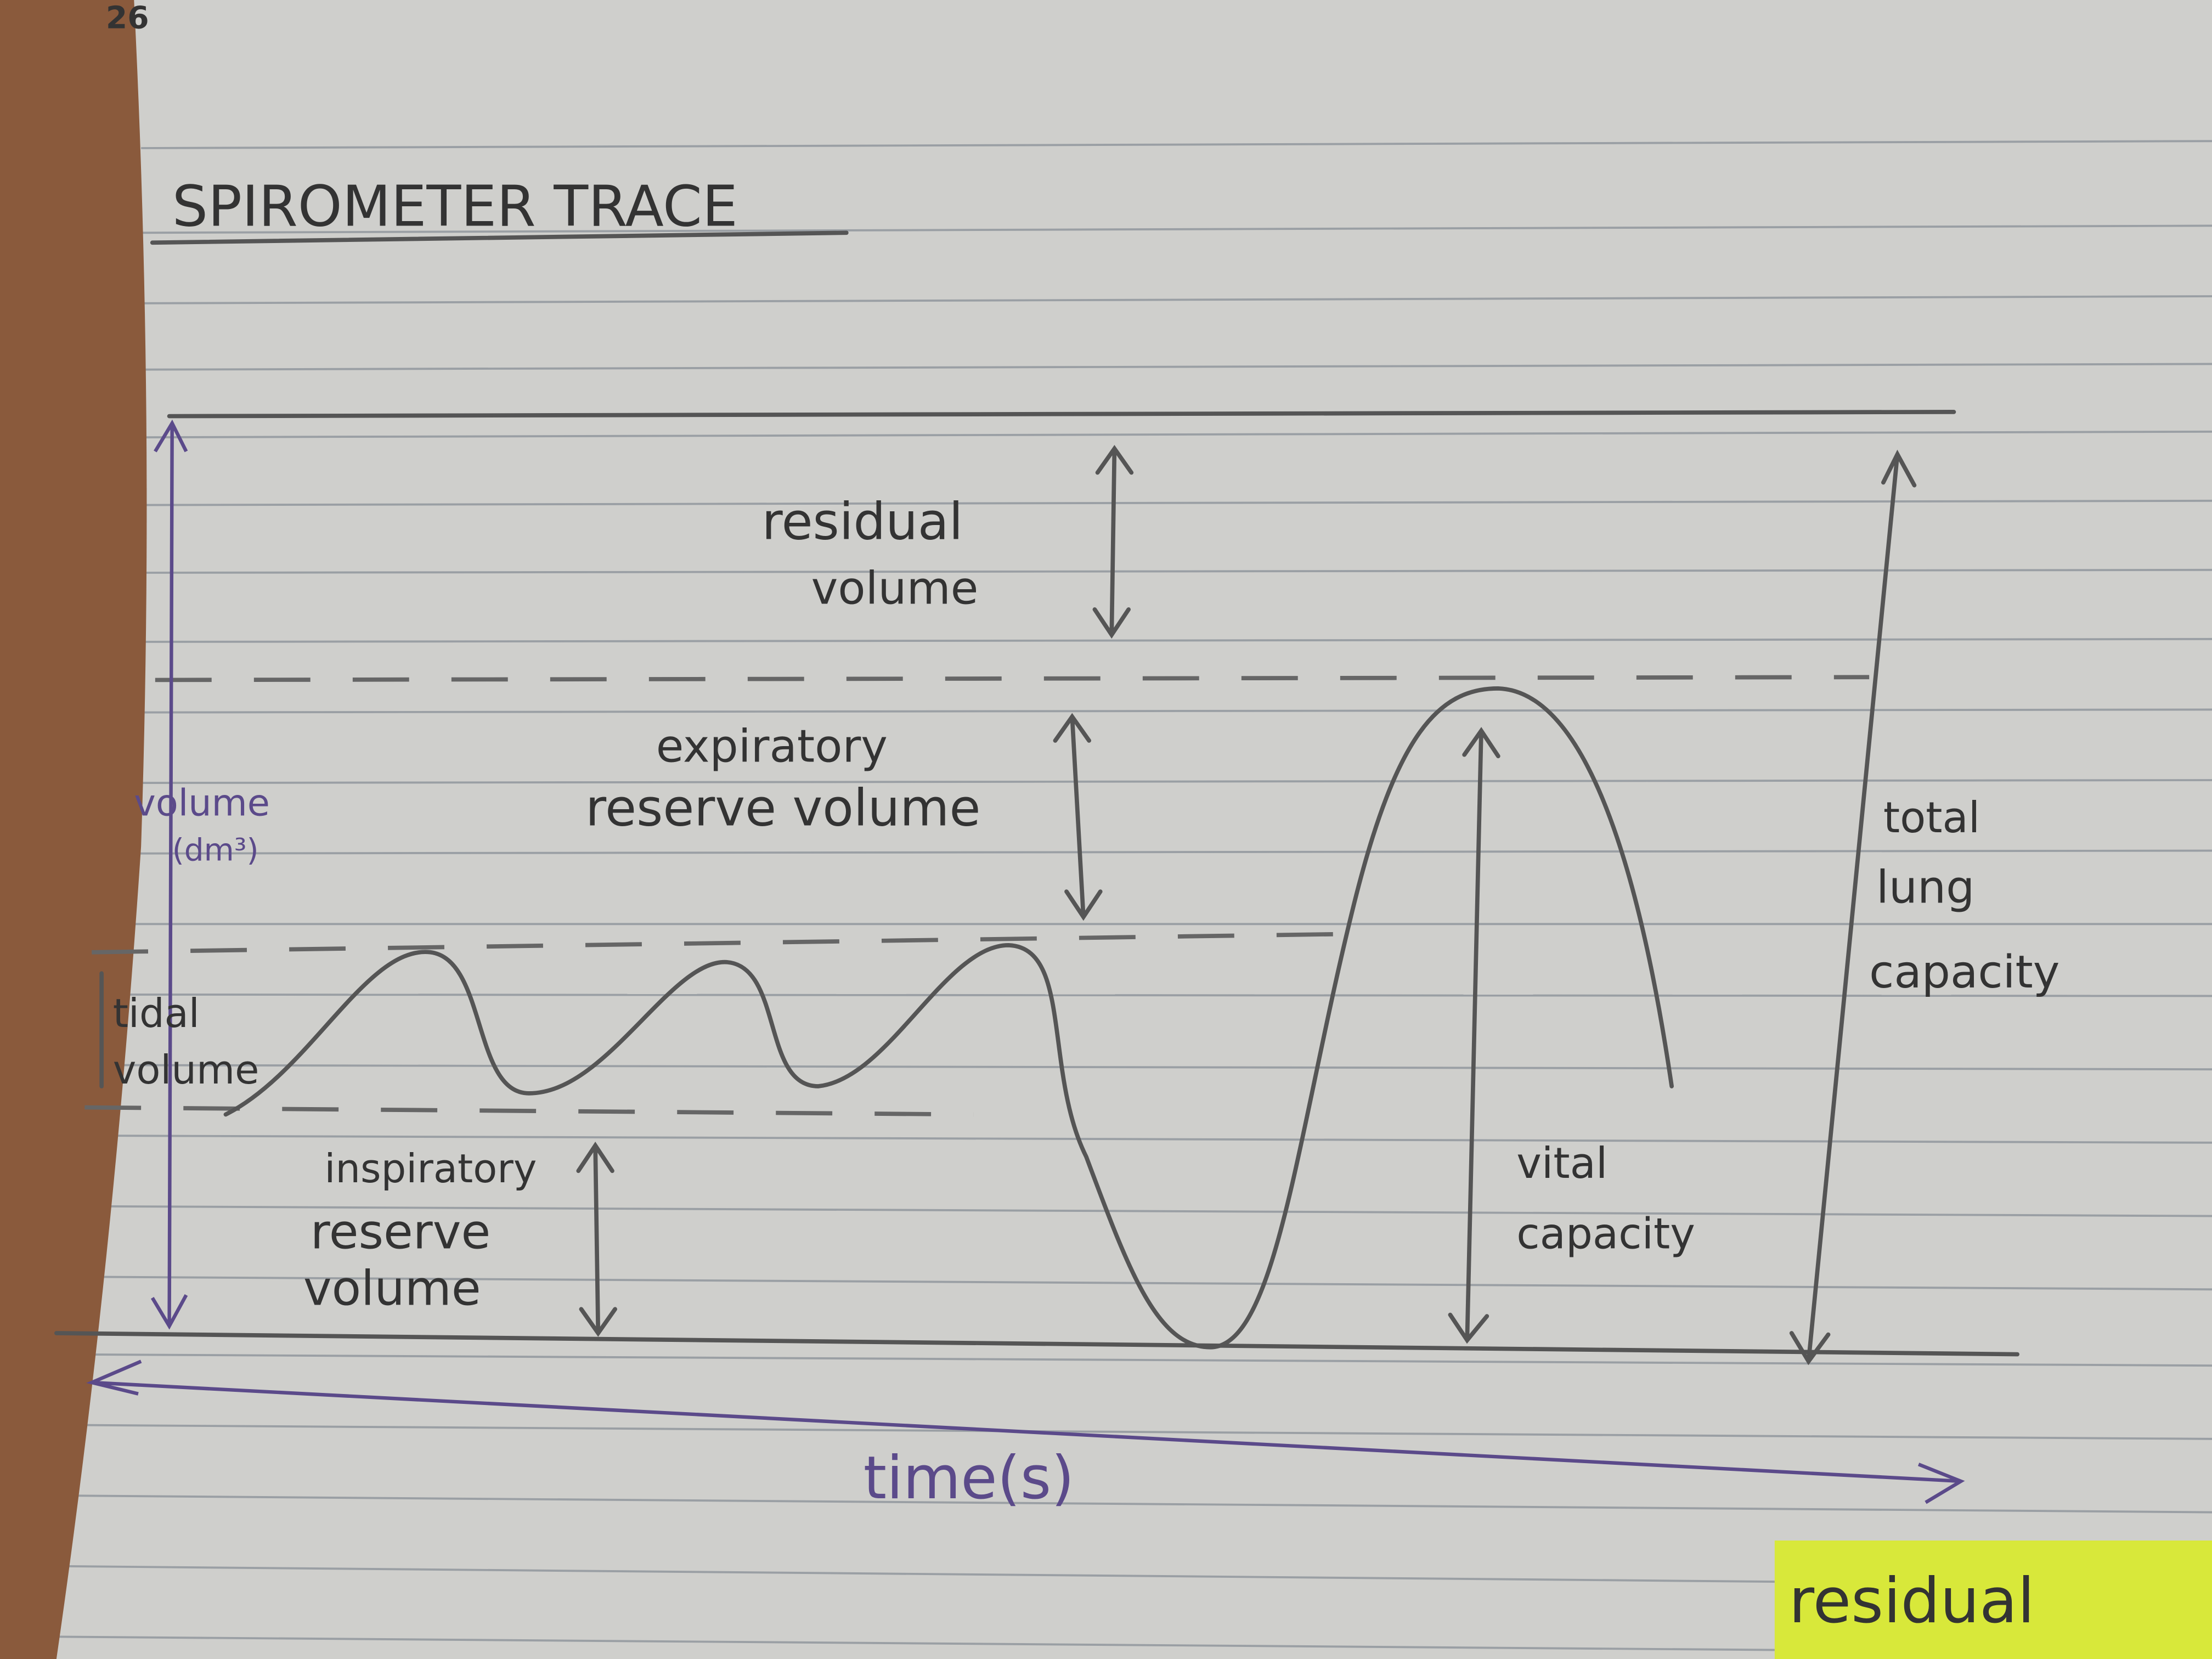 The width and height of the screenshot is (2212, 1659). Describe the element at coordinates (128, 18) in the screenshot. I see `page-number: 26` at that location.